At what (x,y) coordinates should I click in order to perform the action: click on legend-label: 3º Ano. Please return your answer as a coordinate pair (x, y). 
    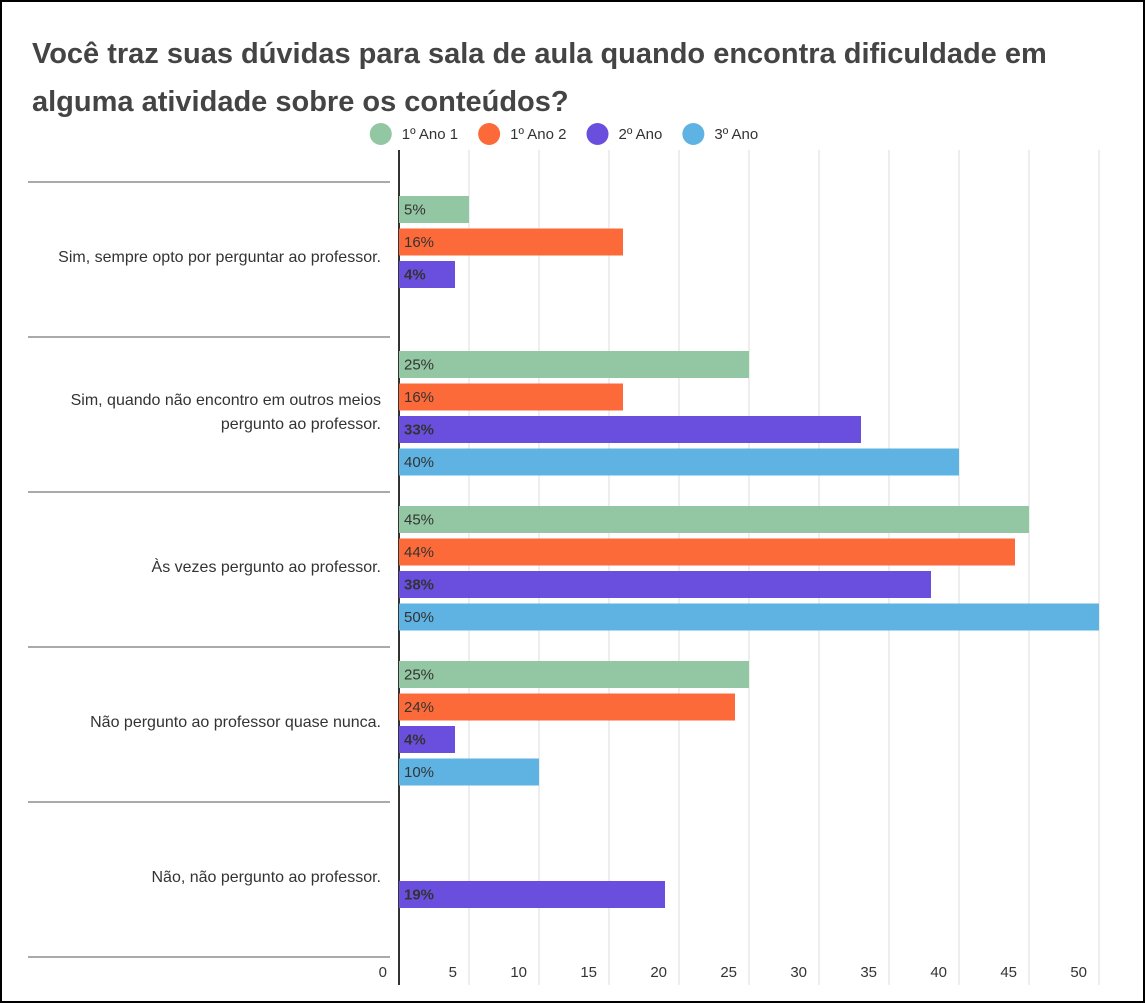
    Looking at the image, I should click on (736, 134).